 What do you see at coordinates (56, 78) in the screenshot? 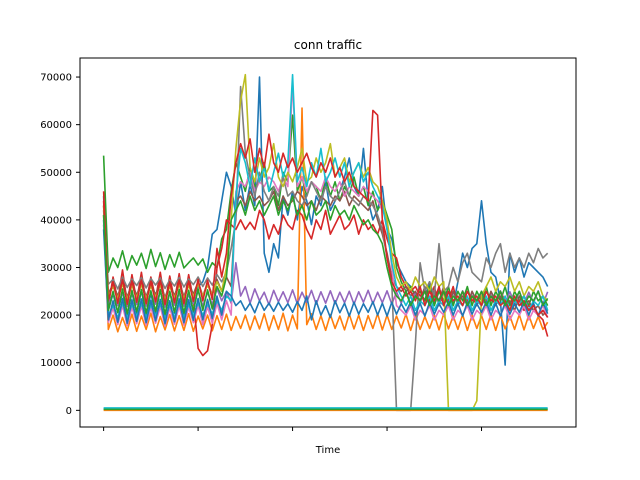
I see `y-tick-label: 70000` at bounding box center [56, 78].